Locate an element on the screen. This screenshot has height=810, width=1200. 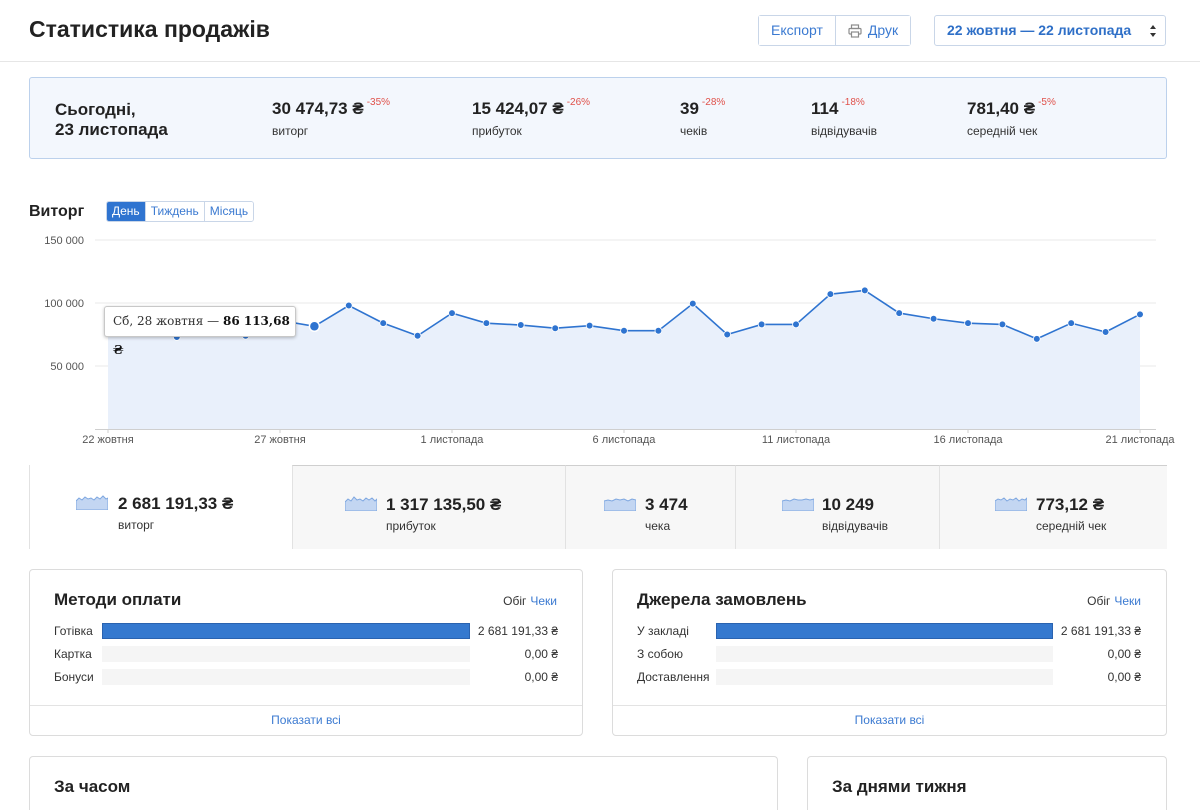
source-row-dine-in: У закладі 2 681 191,33 ₴ is located at coordinates (889, 631).